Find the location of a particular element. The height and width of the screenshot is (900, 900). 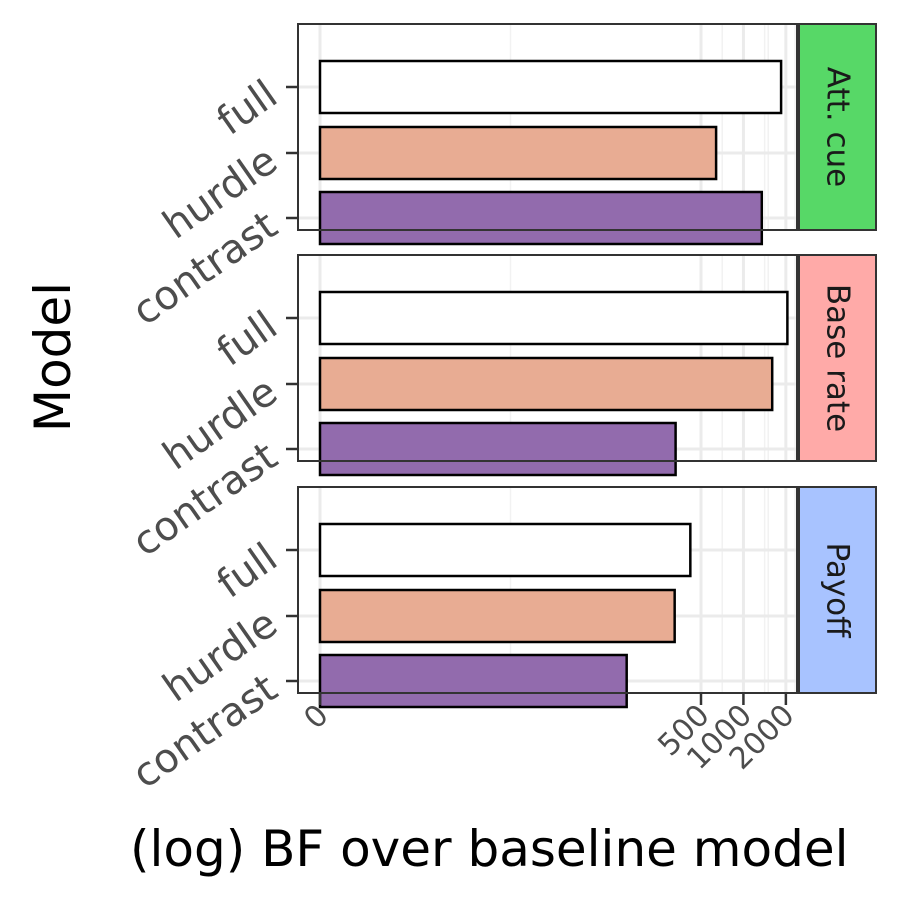

y-axis-title: Model is located at coordinates (53, 357).